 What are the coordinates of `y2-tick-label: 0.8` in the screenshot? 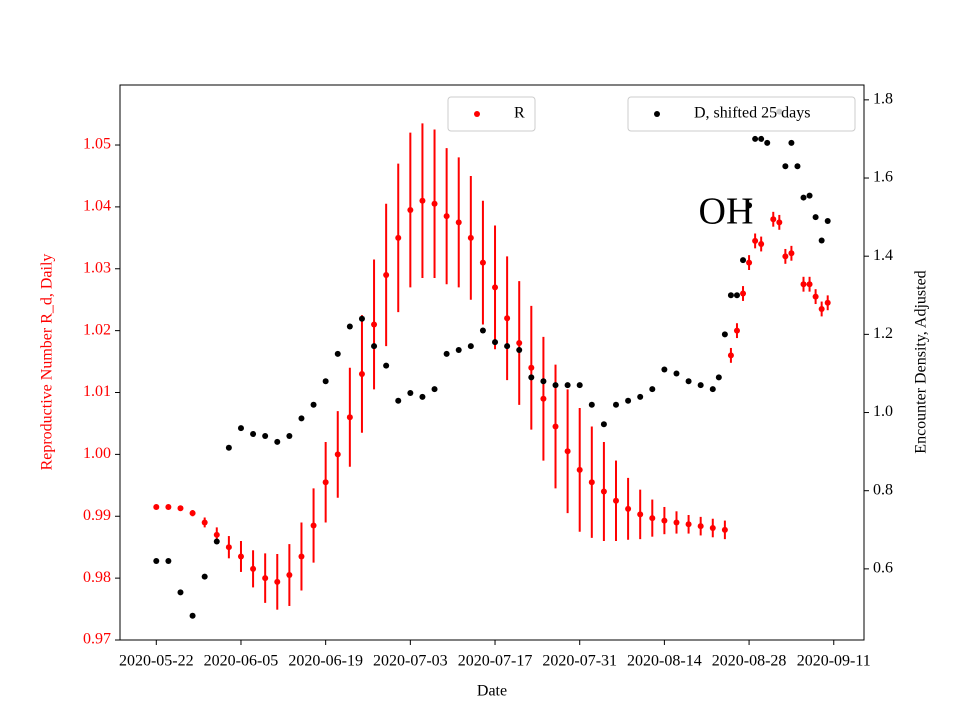 It's located at (883, 489).